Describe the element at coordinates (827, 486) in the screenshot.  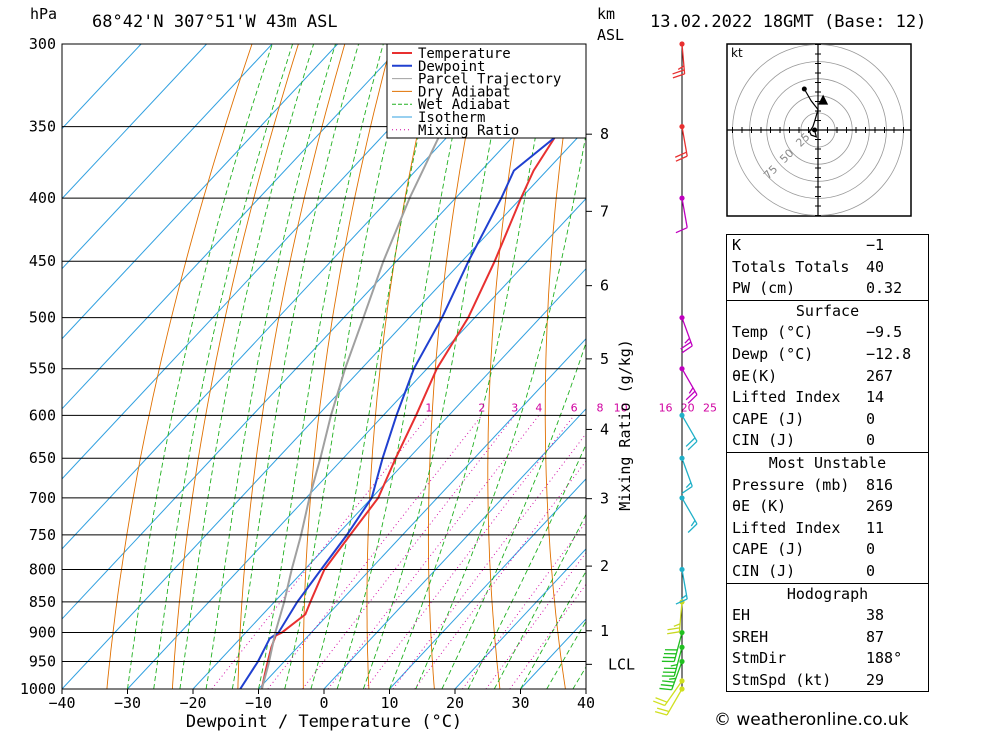
I see `index-row: Pressure (mb) 816` at that location.